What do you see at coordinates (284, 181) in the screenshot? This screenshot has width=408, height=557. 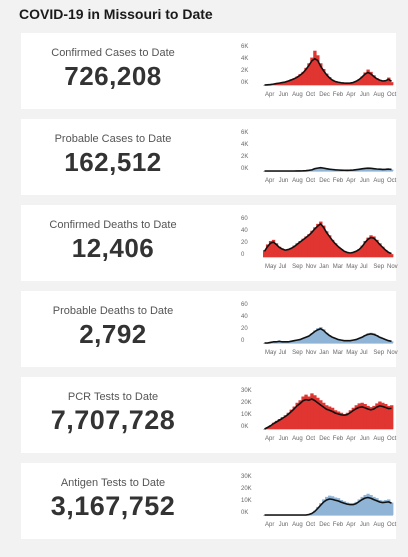 I see `x-tick-label: Jun` at bounding box center [284, 181].